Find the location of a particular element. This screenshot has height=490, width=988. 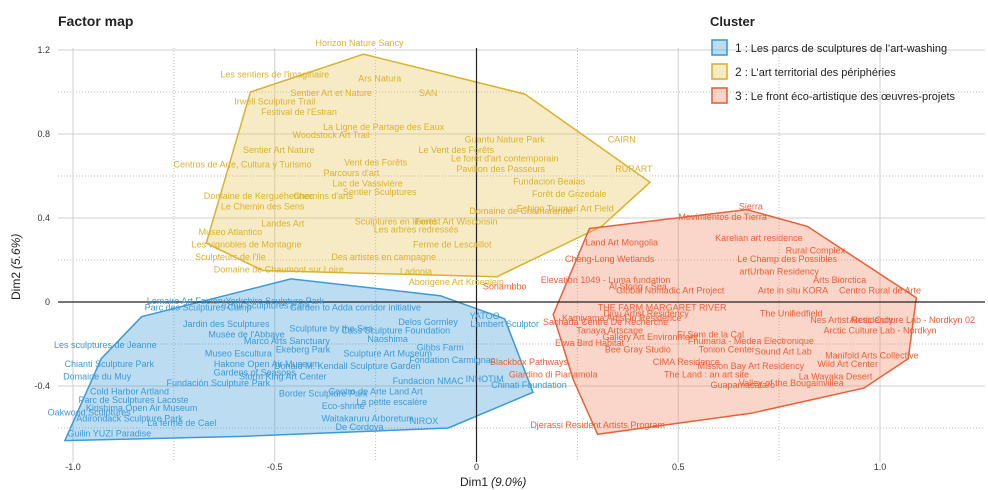

point-label: Festival de l'Estran is located at coordinates (299, 112).